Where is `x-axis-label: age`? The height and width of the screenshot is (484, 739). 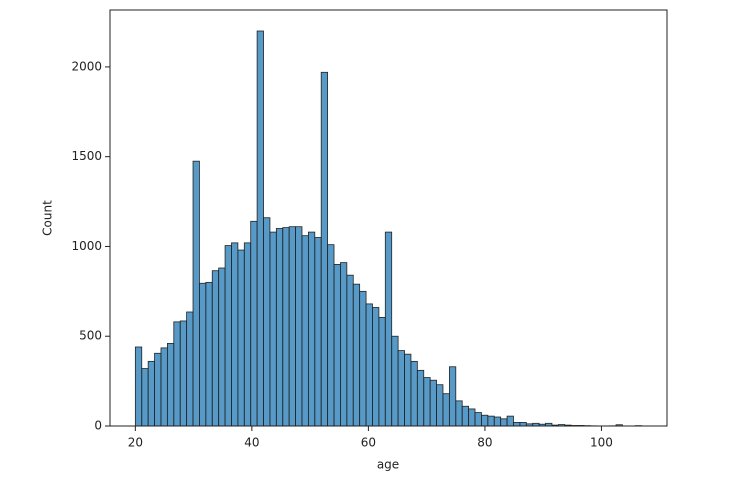 x-axis-label: age is located at coordinates (388, 465).